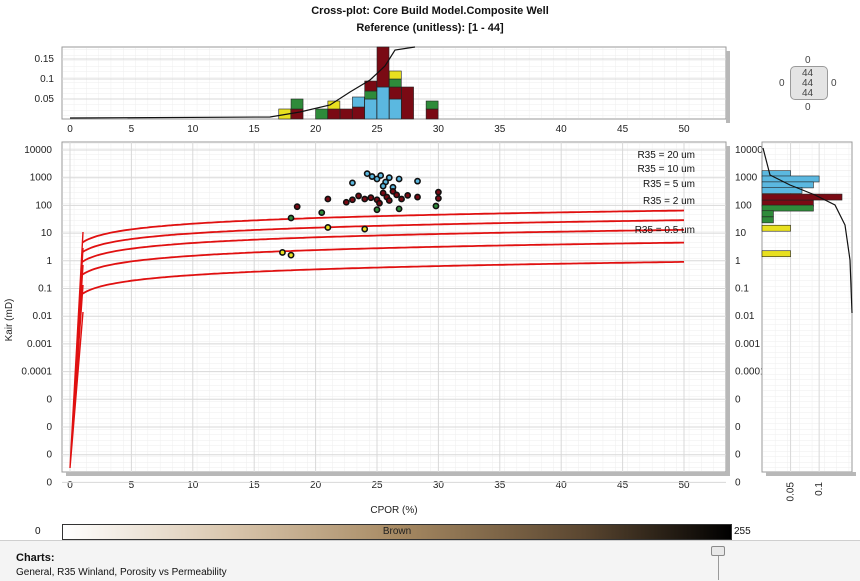  Describe the element at coordinates (430, 28) in the screenshot. I see `chart-subtitle: Reference (unitless): [1 - 44]` at that location.